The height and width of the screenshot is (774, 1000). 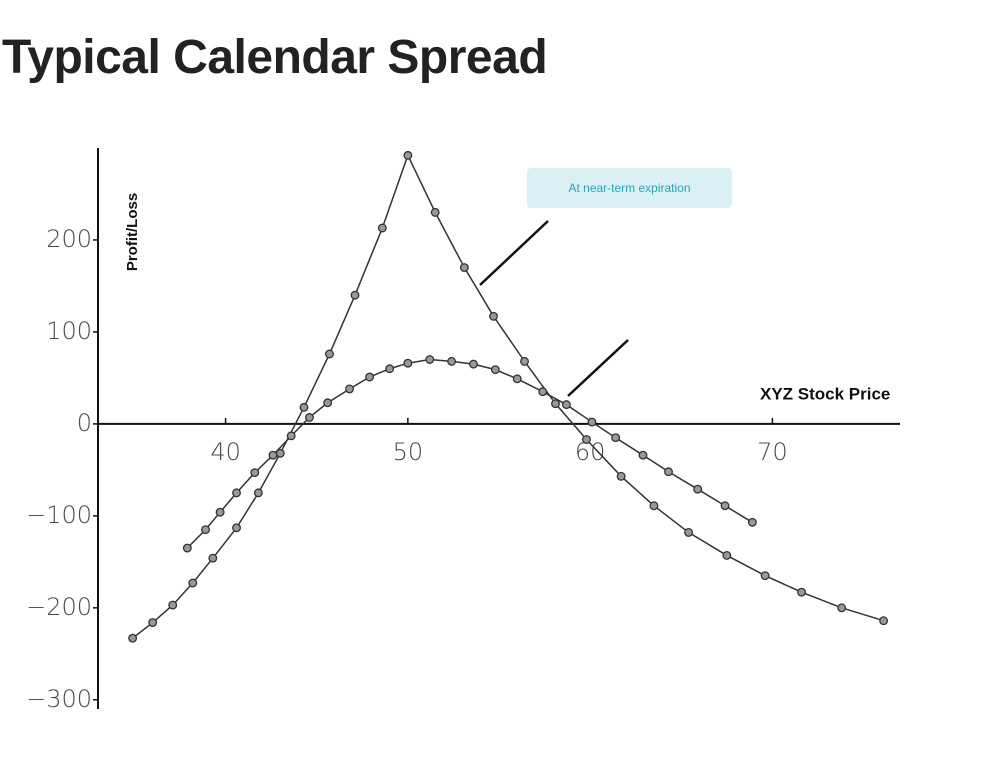 What do you see at coordinates (629, 188) in the screenshot?
I see `annotation: At near-term expiration` at bounding box center [629, 188].